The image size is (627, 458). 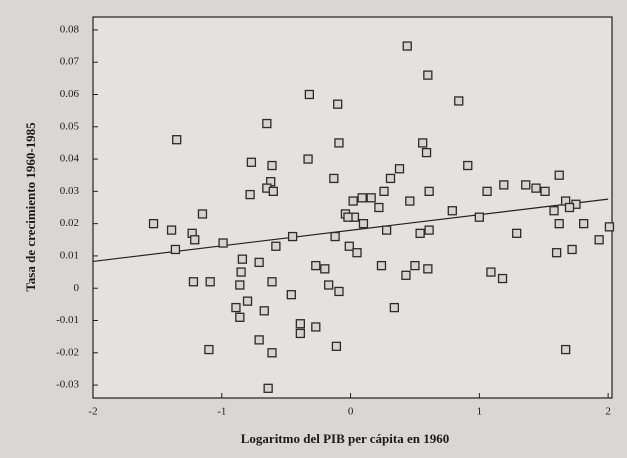 I want to click on y-tick-label: 0.07, so click(x=70, y=62).